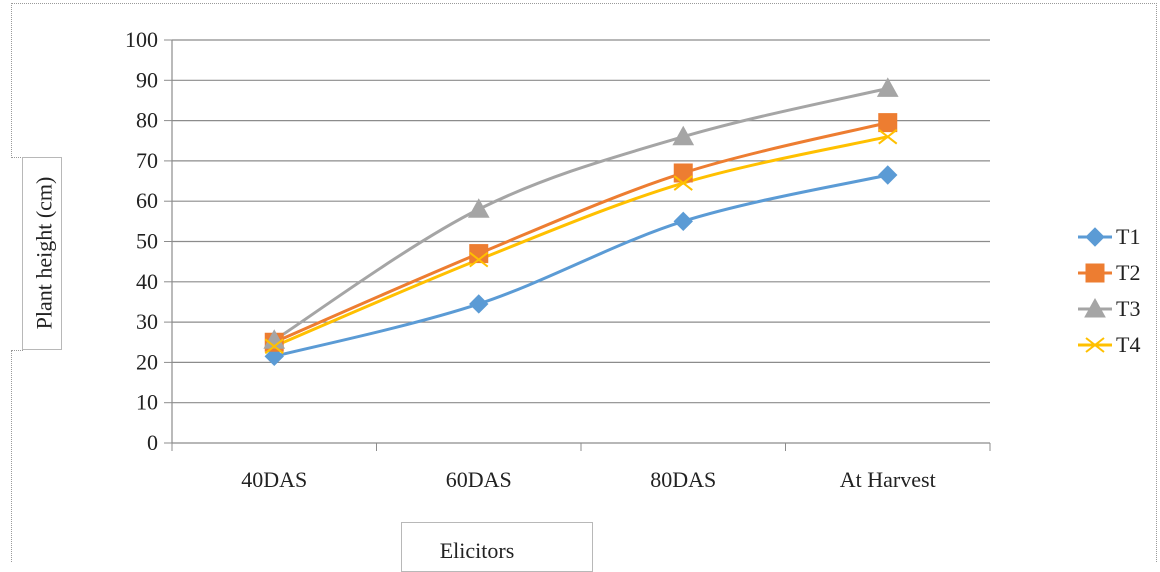  I want to click on x-tick-label-0: 40DAS, so click(274, 479).